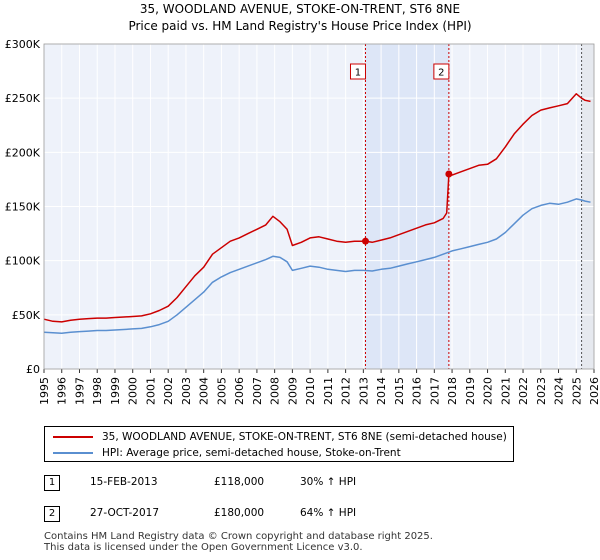  What do you see at coordinates (505, 391) in the screenshot?
I see `x-tick-label: 2021` at bounding box center [505, 391].